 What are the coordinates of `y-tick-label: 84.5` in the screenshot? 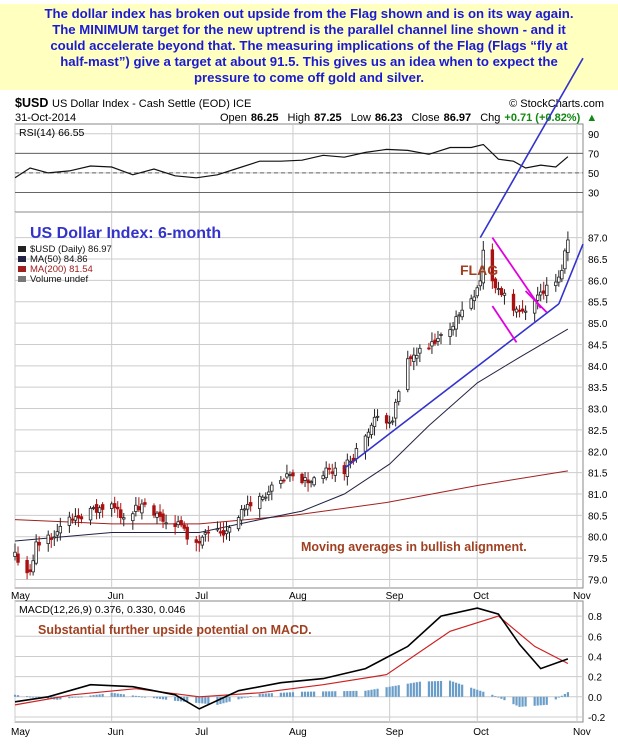 It's located at (598, 345).